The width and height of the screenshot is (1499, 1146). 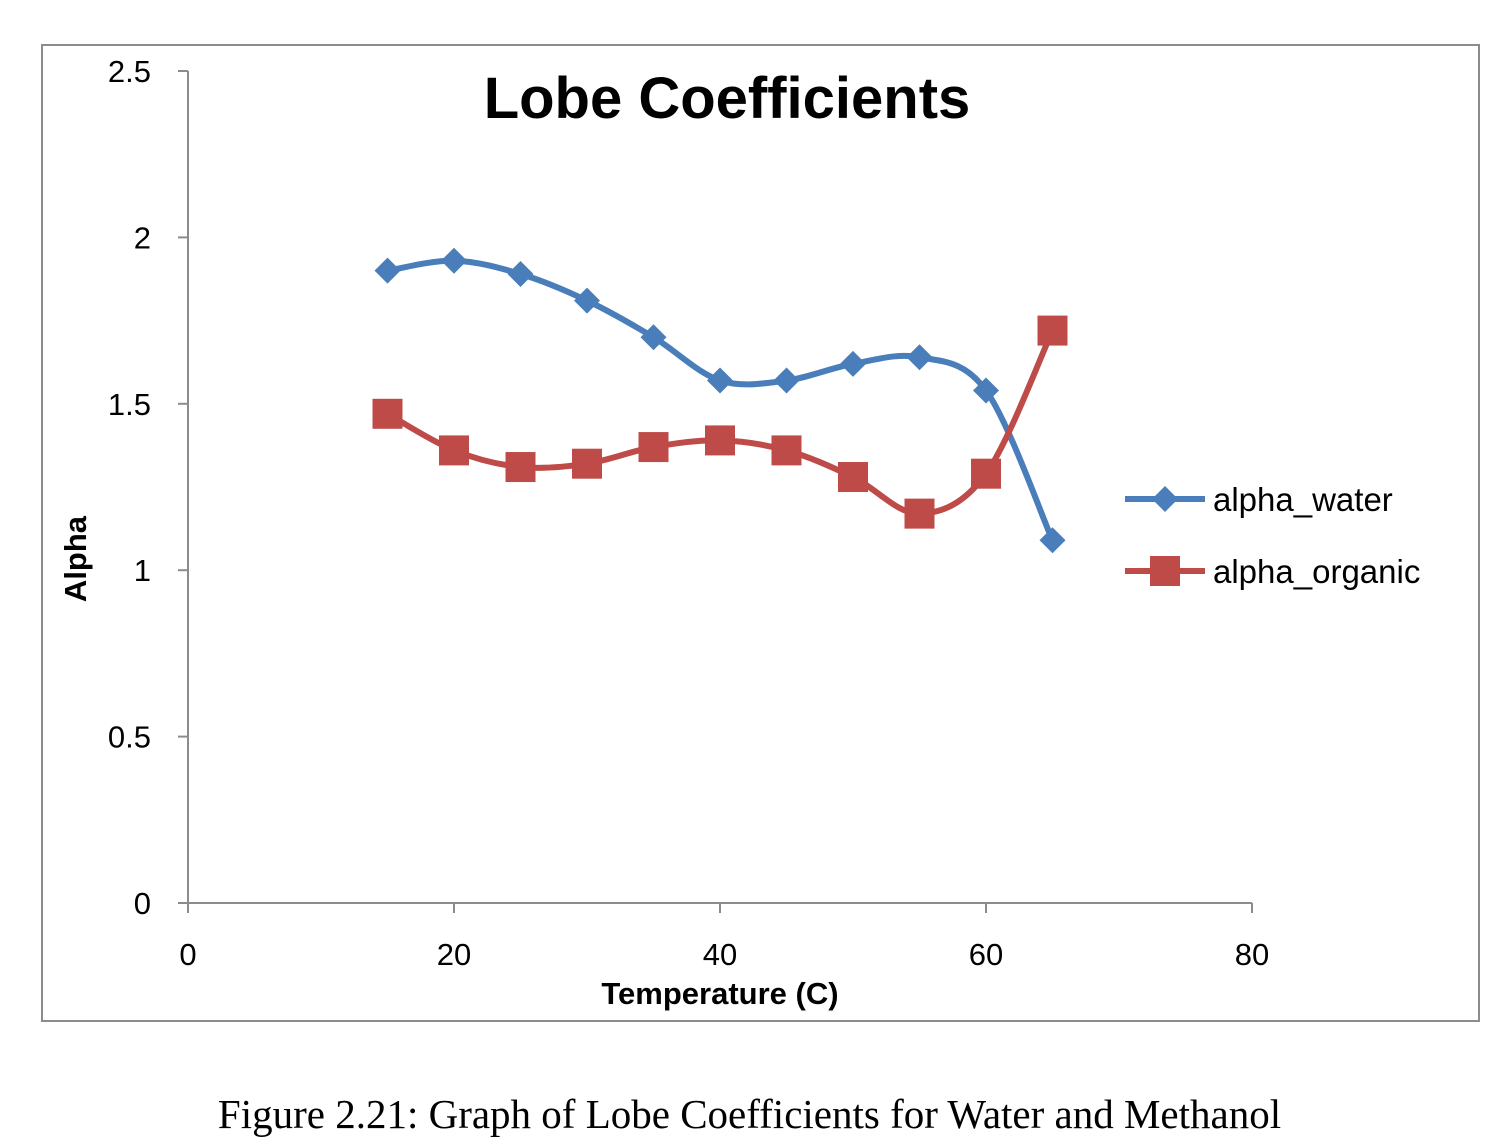 I want to click on series-alpha_organic, so click(x=720, y=422).